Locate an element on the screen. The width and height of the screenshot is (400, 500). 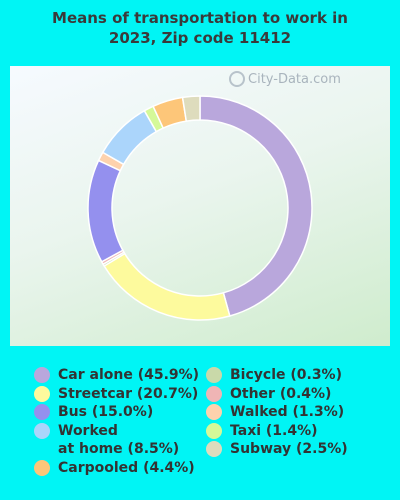
legend-item-streetcar: Streetcar (20.7%) is located at coordinates (116, 394).